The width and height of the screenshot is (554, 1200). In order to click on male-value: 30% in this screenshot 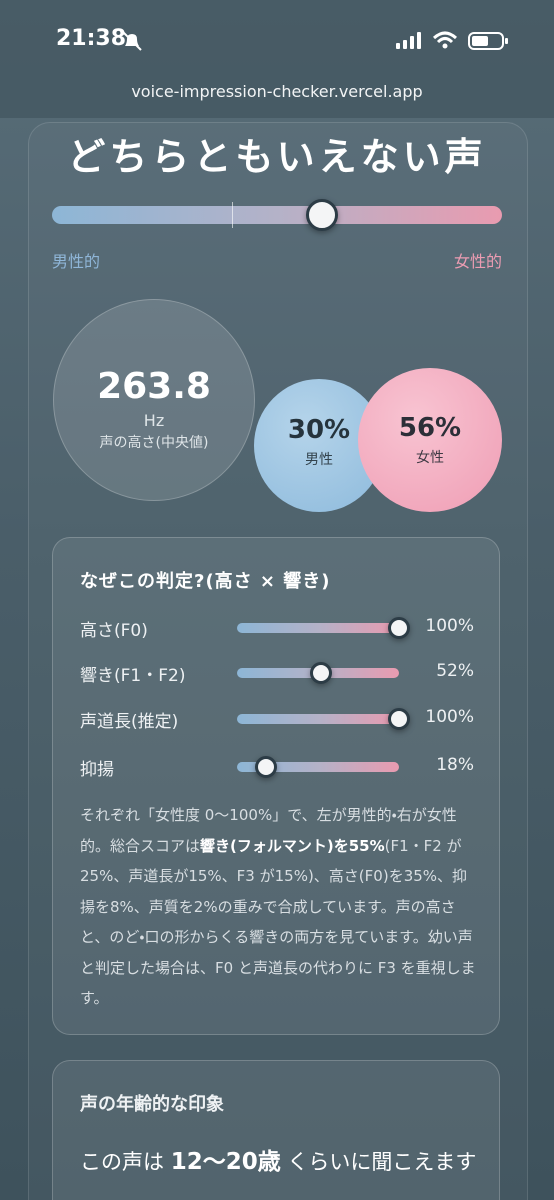, I will do `click(319, 430)`.